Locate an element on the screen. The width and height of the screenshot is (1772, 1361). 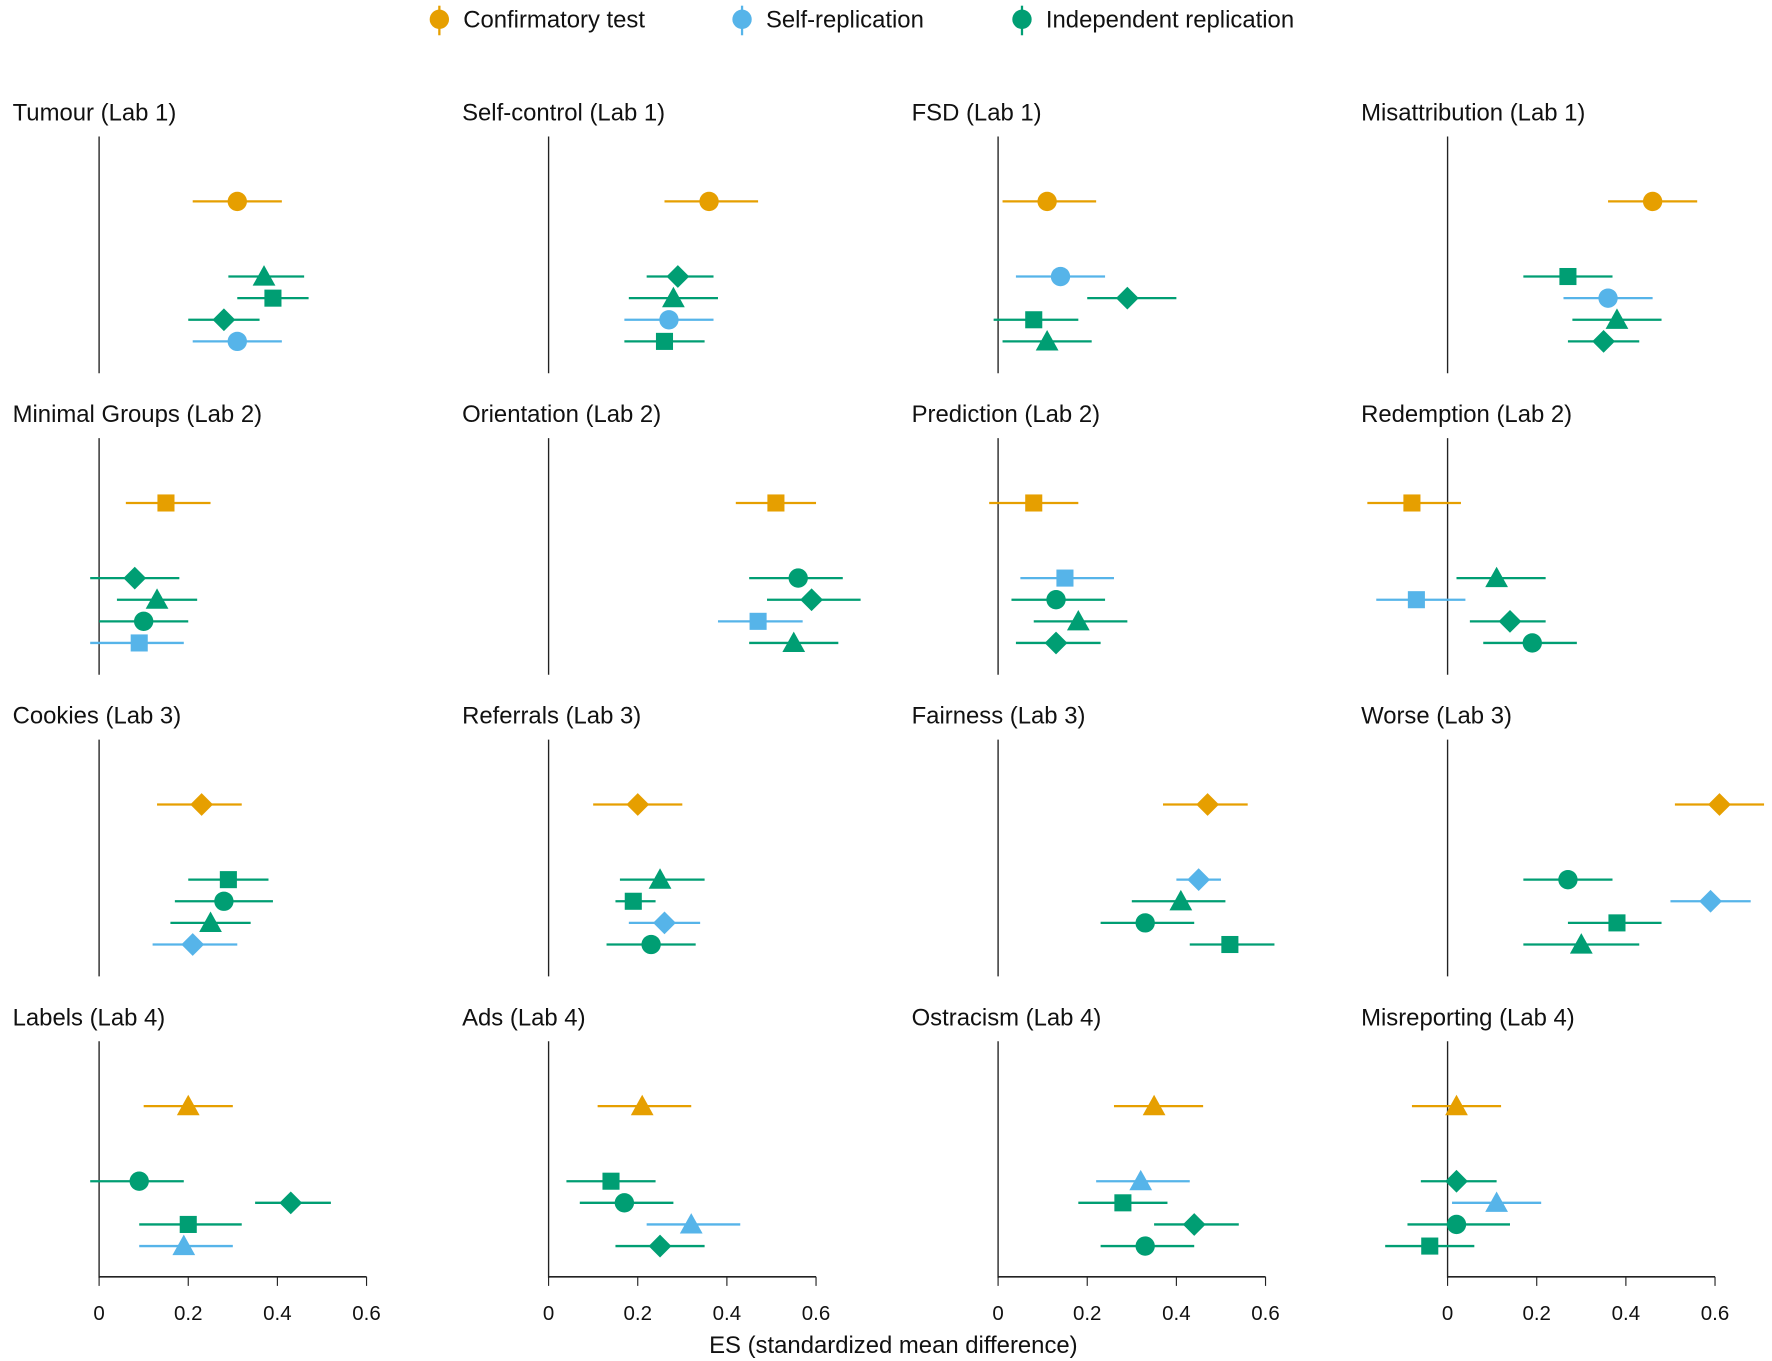
legend-label: Self-replication is located at coordinates (845, 19).